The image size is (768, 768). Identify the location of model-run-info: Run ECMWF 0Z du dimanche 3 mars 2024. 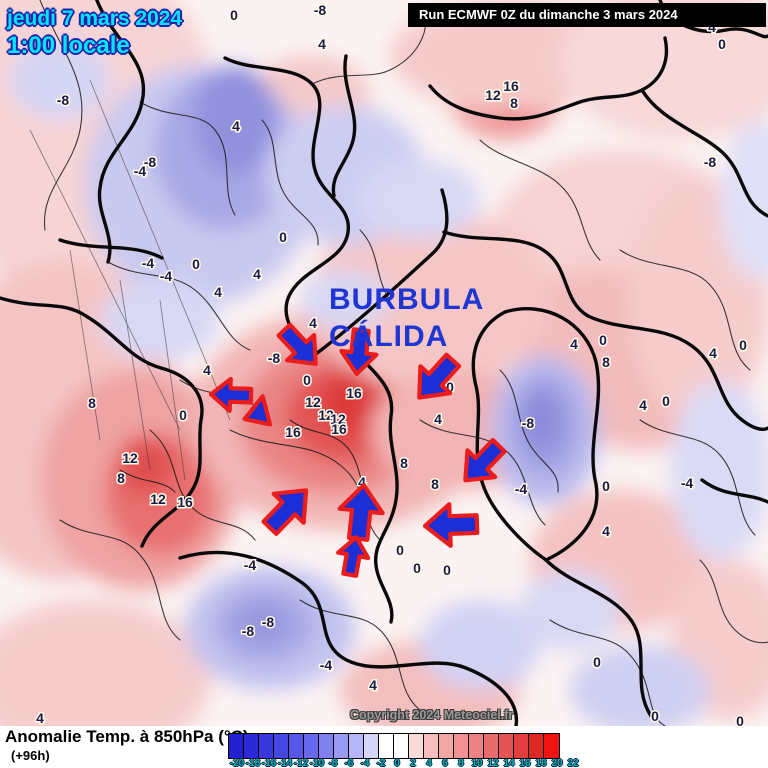
(587, 15).